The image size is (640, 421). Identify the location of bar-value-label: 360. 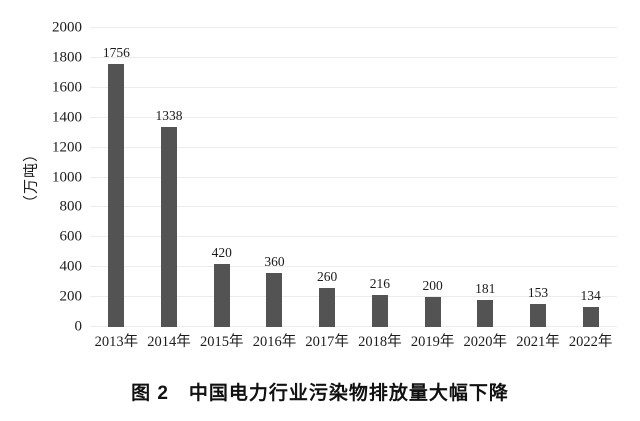
(274, 262).